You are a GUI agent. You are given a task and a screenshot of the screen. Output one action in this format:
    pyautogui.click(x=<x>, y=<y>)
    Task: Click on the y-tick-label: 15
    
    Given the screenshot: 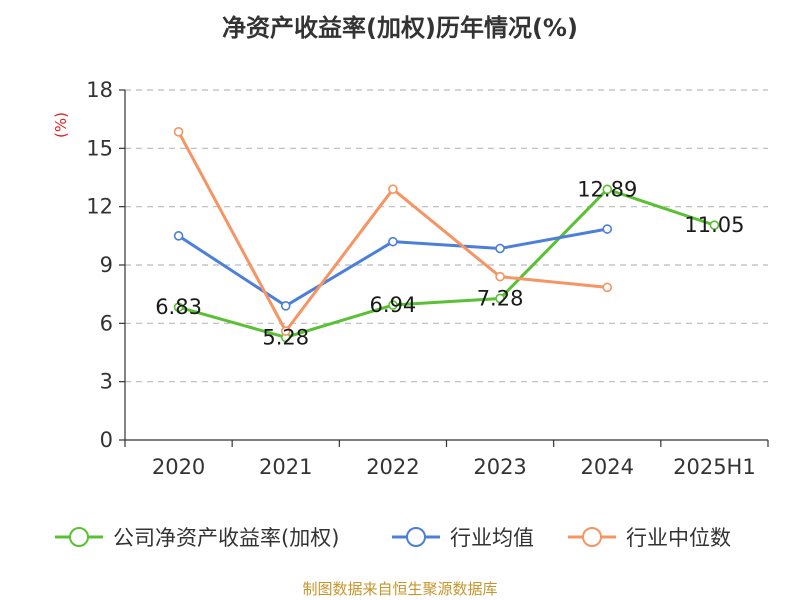 What is the action you would take?
    pyautogui.click(x=99, y=148)
    